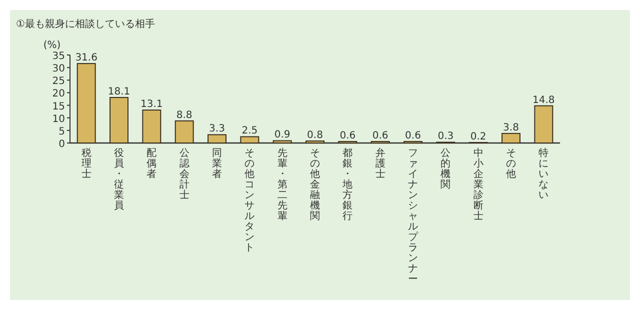 This screenshot has height=310, width=640. What do you see at coordinates (184, 115) in the screenshot?
I see `data-label: 8.8` at bounding box center [184, 115].